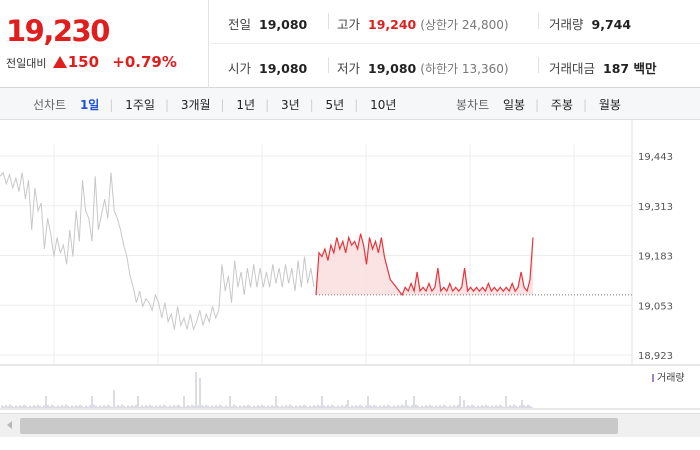 The height and width of the screenshot is (450, 700). What do you see at coordinates (602, 67) in the screenshot?
I see `stat-amount: 거래대금 187 백만` at bounding box center [602, 67].